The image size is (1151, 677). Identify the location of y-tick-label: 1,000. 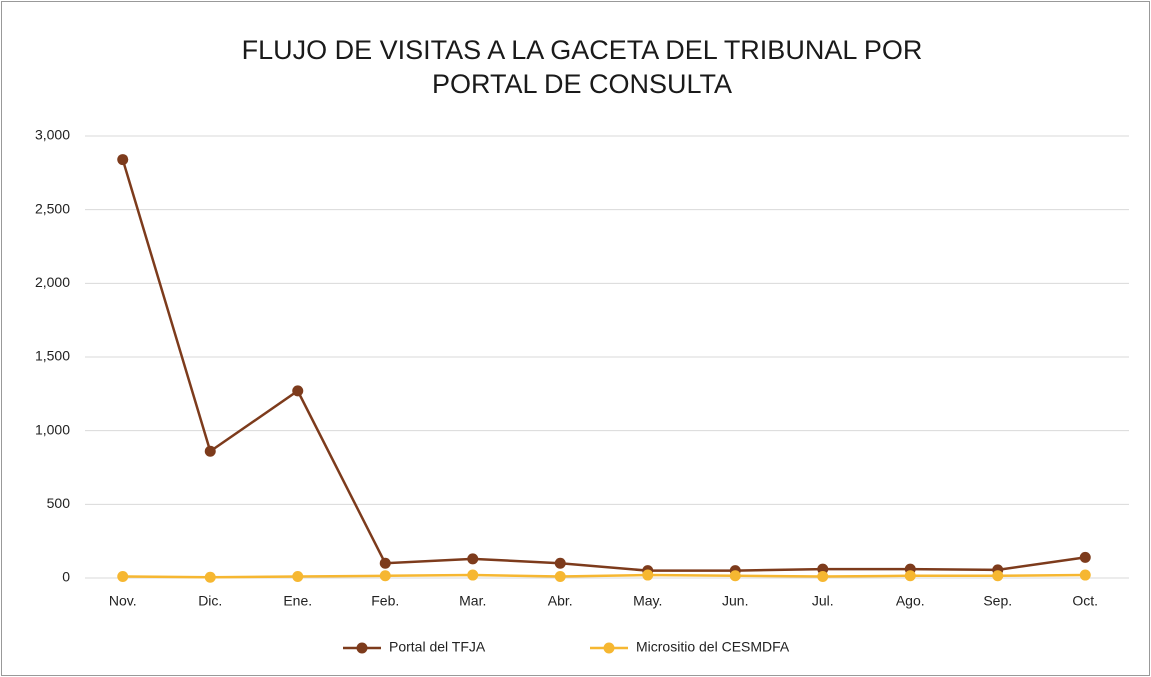
(52, 429).